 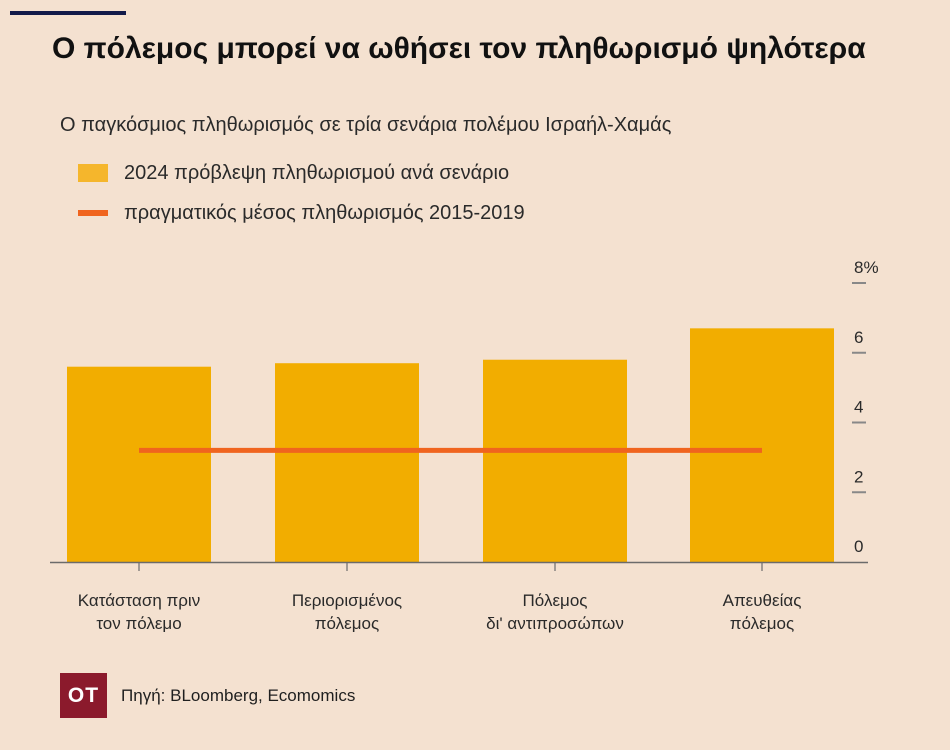 What do you see at coordinates (238, 695) in the screenshot?
I see `source-note: Πηγή: BLoomberg, Ecomomics` at bounding box center [238, 695].